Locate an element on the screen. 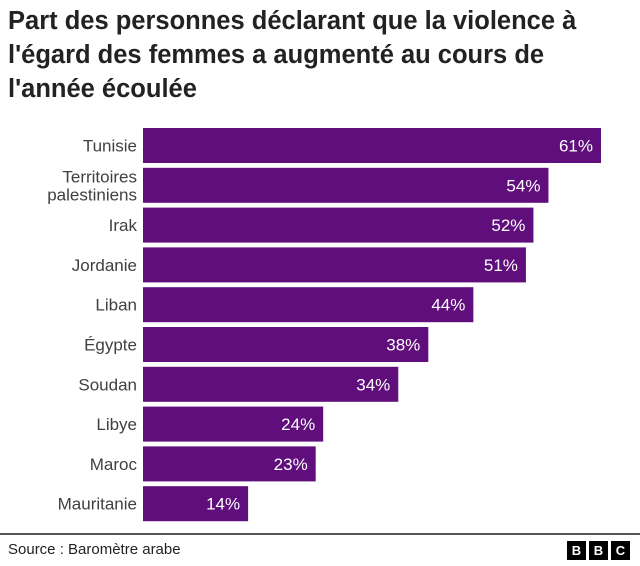  category-label: Maroc is located at coordinates (114, 464).